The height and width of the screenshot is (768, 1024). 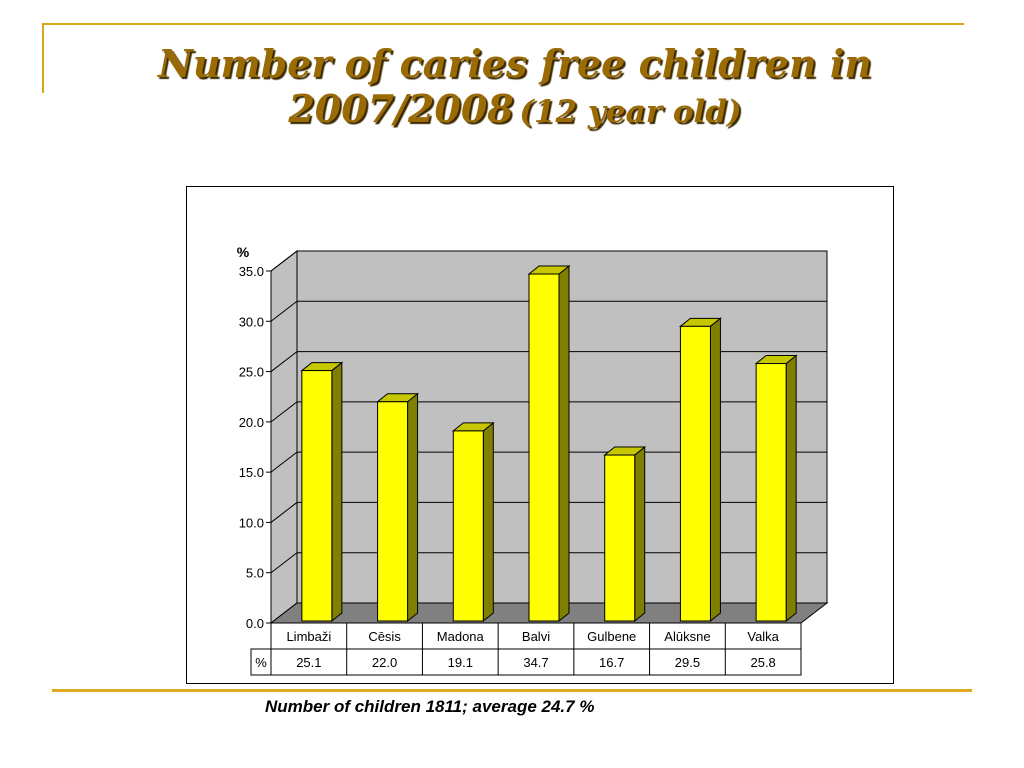 What do you see at coordinates (384, 636) in the screenshot?
I see `category-label: Cēsis` at bounding box center [384, 636].